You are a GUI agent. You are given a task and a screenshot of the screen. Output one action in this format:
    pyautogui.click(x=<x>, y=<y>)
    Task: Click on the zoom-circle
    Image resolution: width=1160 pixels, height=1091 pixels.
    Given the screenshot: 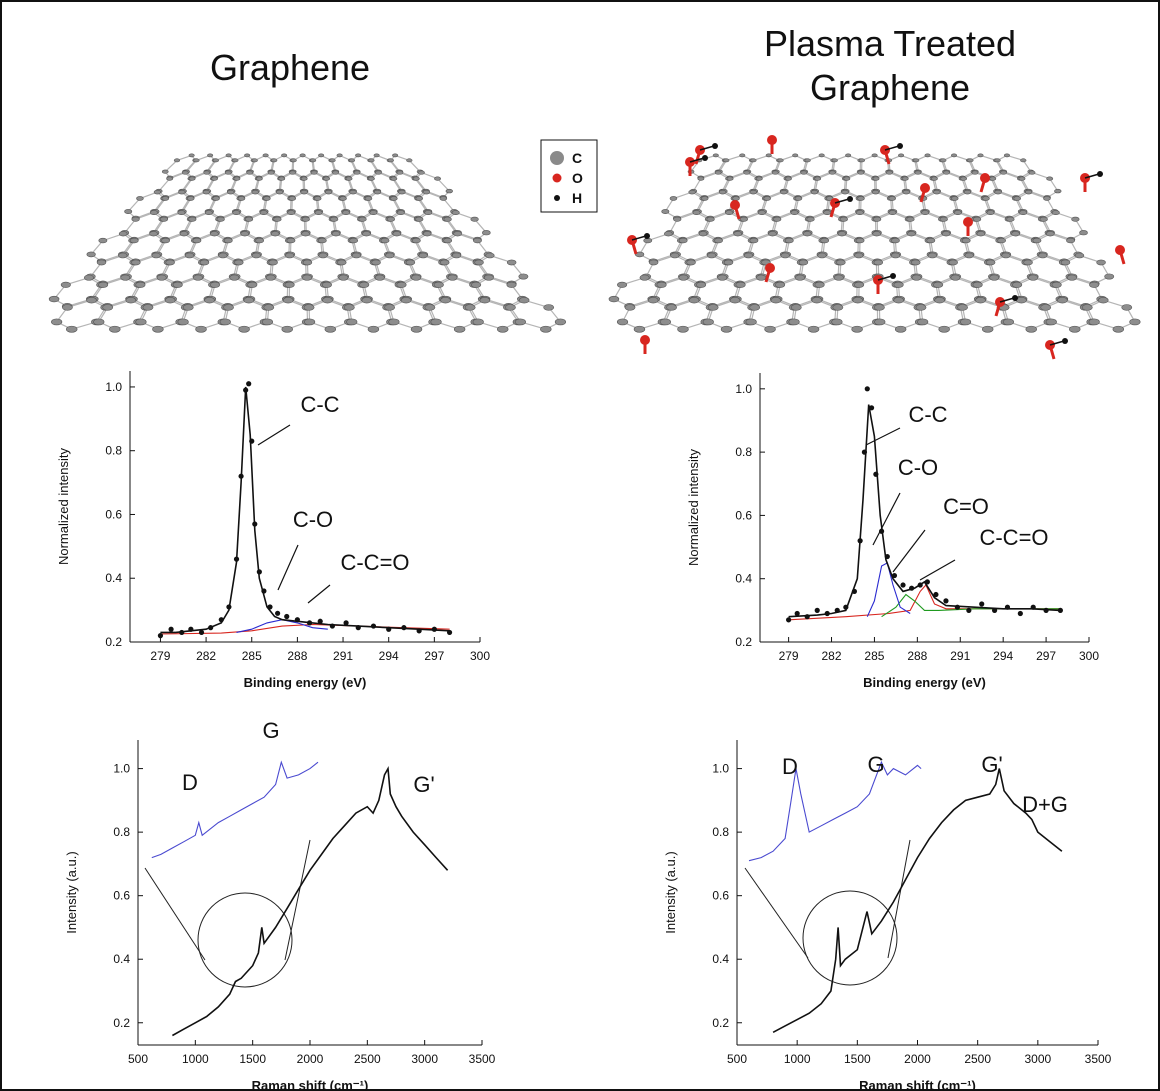 What is the action you would take?
    pyautogui.click(x=850, y=938)
    